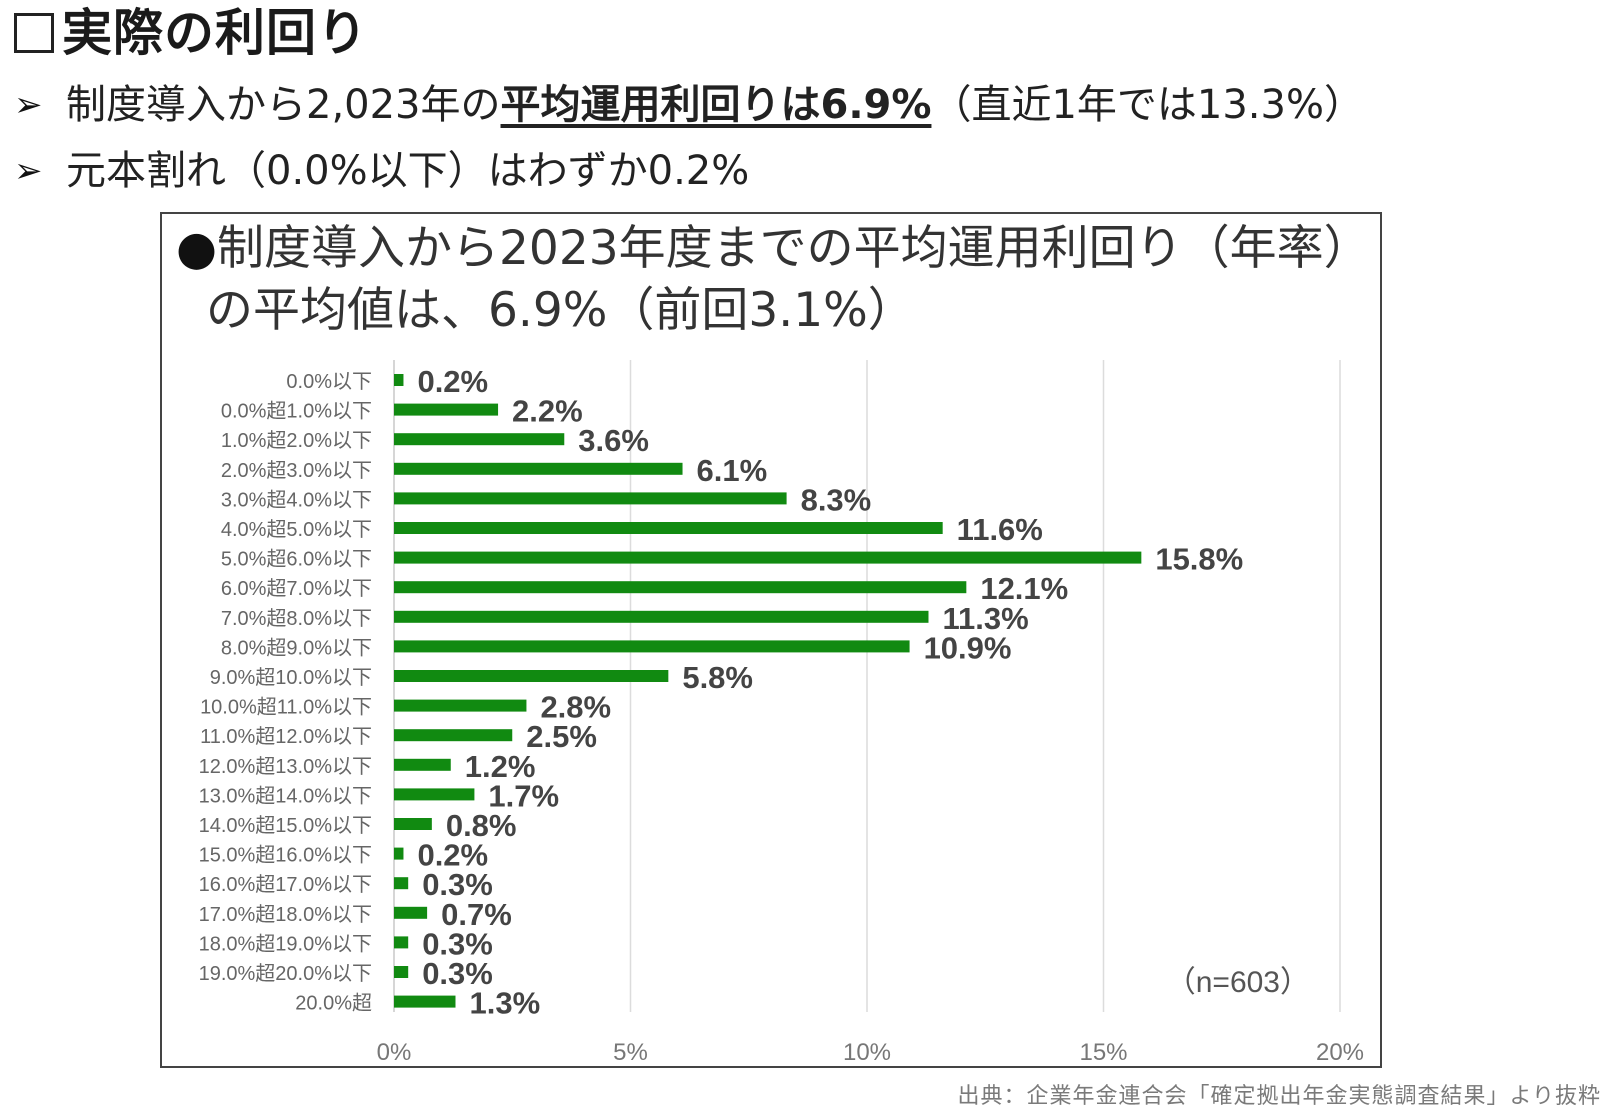 The width and height of the screenshot is (1615, 1112). Describe the element at coordinates (34, 33) in the screenshot. I see `checkbox-square-icon` at that location.